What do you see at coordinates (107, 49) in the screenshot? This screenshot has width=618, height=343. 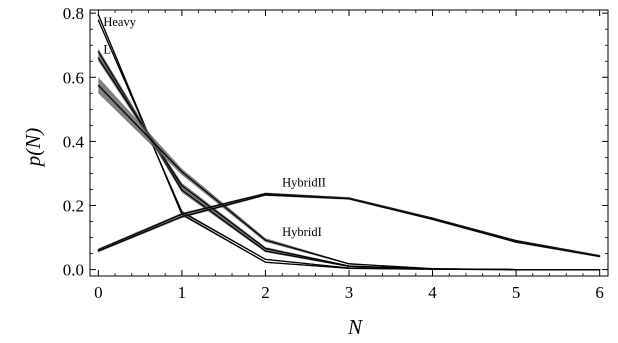 I see `annotation-label: L` at bounding box center [107, 49].